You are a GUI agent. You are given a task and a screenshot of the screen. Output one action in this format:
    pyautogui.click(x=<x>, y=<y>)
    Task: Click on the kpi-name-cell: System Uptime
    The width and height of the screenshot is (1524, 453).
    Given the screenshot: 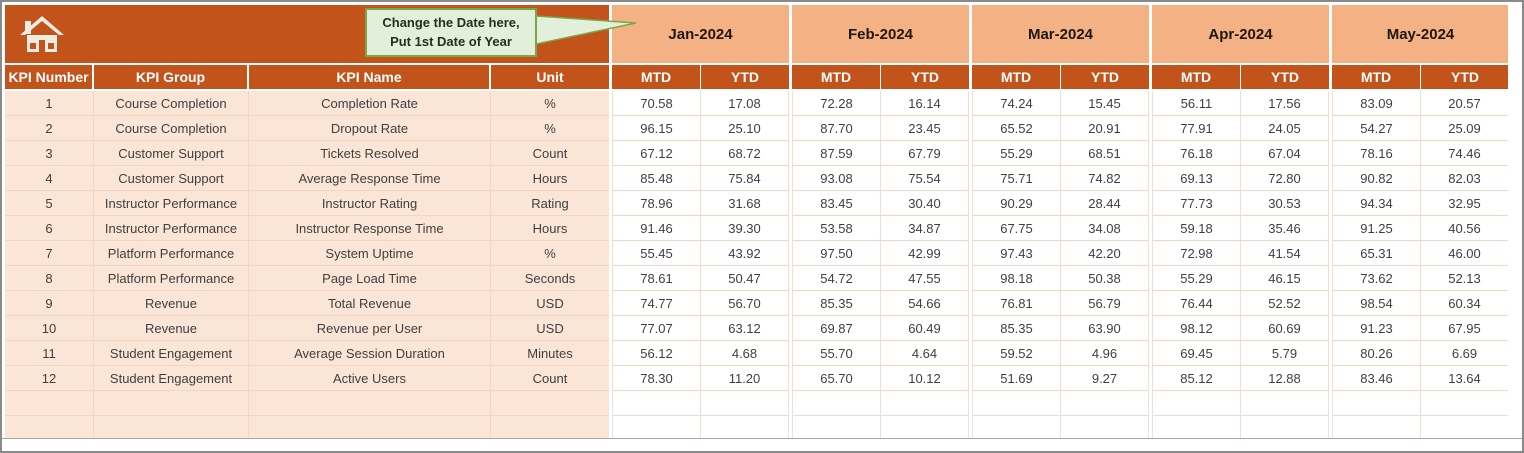 What is the action you would take?
    pyautogui.click(x=370, y=253)
    